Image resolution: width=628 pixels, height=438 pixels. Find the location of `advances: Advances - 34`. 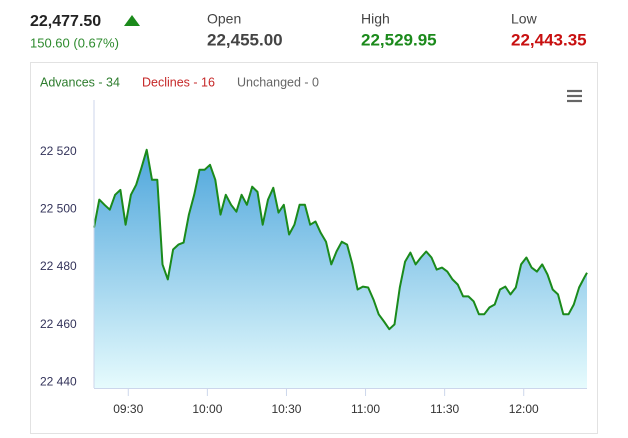

advances: Advances - 34 is located at coordinates (80, 82).